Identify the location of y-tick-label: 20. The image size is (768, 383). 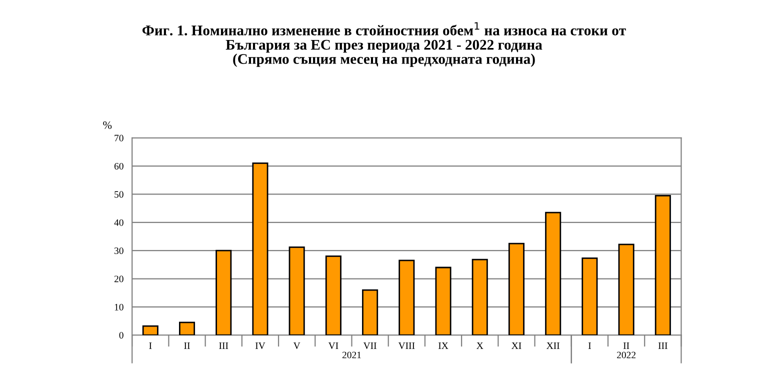
(119, 279).